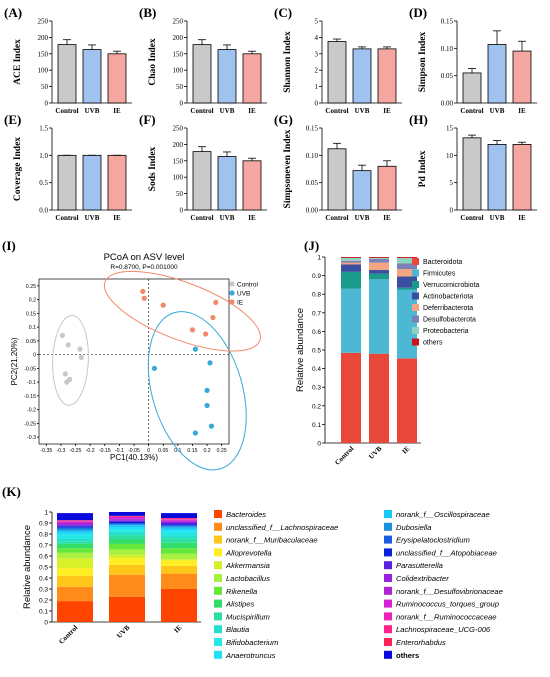 This screenshot has height=677, width=550. I want to click on x-tick-label: -0.2, so click(90, 451).